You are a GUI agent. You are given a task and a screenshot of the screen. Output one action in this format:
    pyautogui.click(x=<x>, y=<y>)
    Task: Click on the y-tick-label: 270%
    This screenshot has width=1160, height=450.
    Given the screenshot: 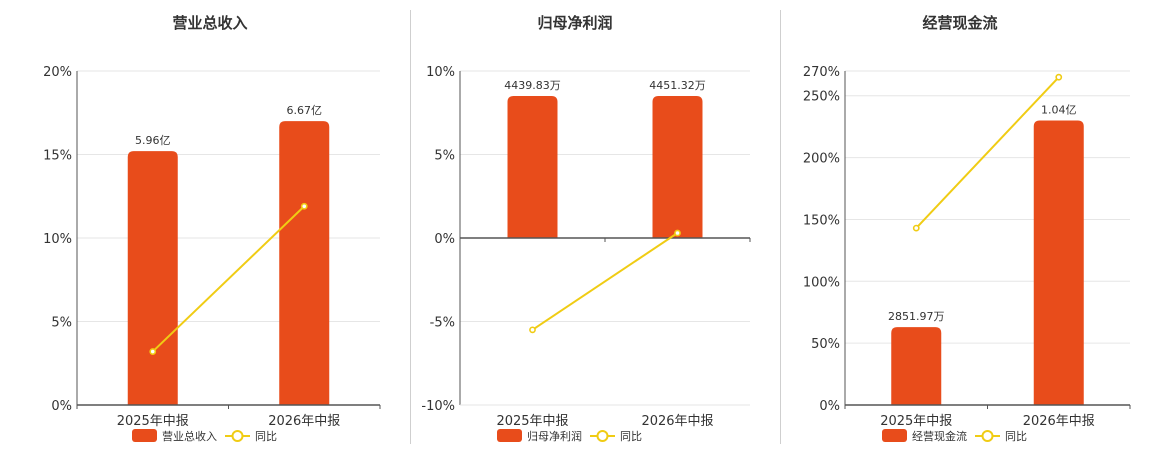 What is the action you would take?
    pyautogui.click(x=821, y=72)
    